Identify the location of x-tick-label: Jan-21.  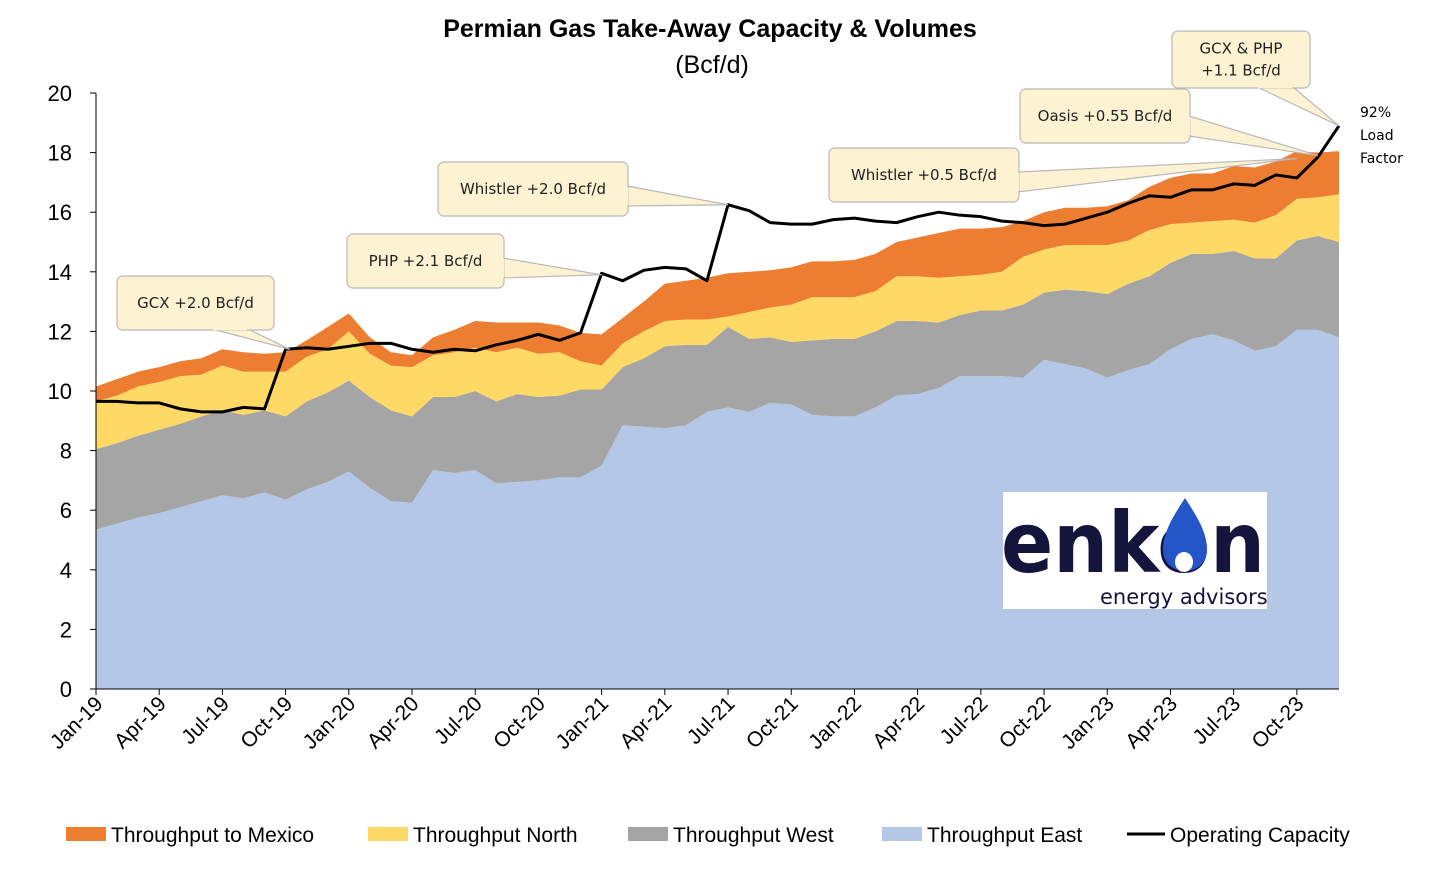
(582, 723).